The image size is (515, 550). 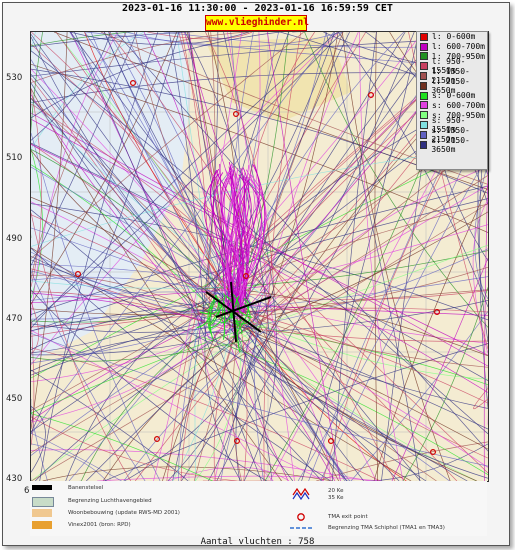 What do you see at coordinates (42, 513) in the screenshot?
I see `housing-swatch` at bounding box center [42, 513].